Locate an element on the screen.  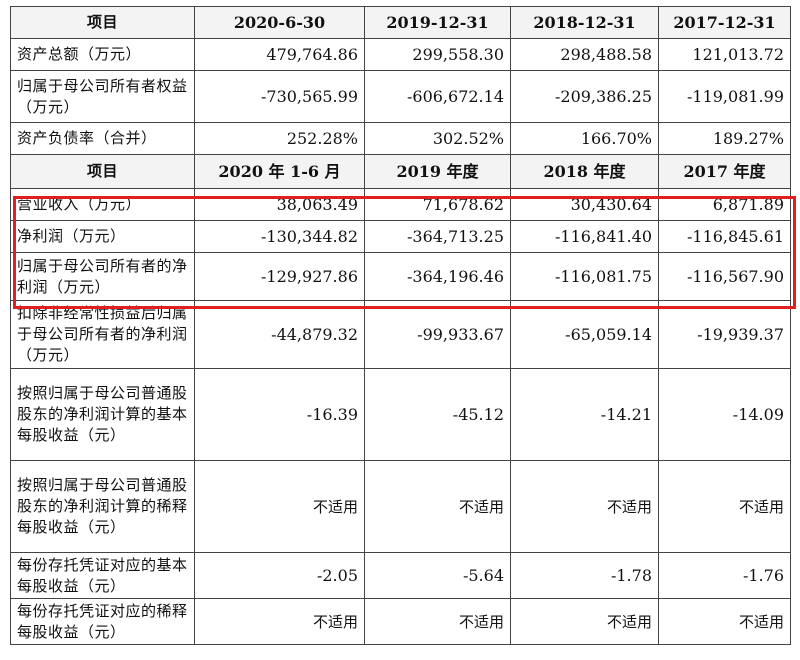
row-label: 营业收入（万元） is located at coordinates (102, 204).